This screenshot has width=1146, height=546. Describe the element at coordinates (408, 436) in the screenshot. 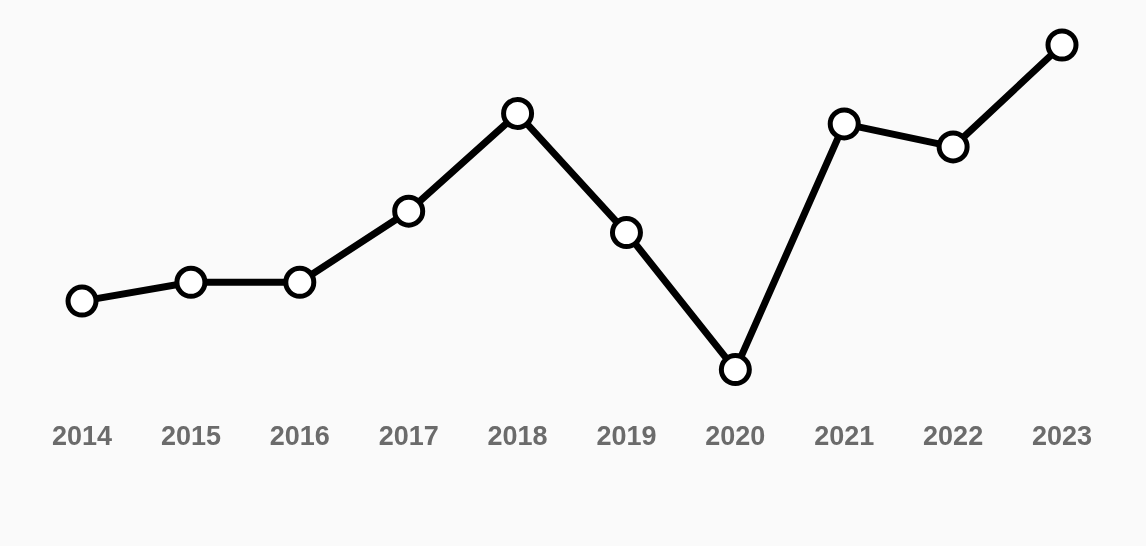

I see `x-tick-label: 2017` at that location.